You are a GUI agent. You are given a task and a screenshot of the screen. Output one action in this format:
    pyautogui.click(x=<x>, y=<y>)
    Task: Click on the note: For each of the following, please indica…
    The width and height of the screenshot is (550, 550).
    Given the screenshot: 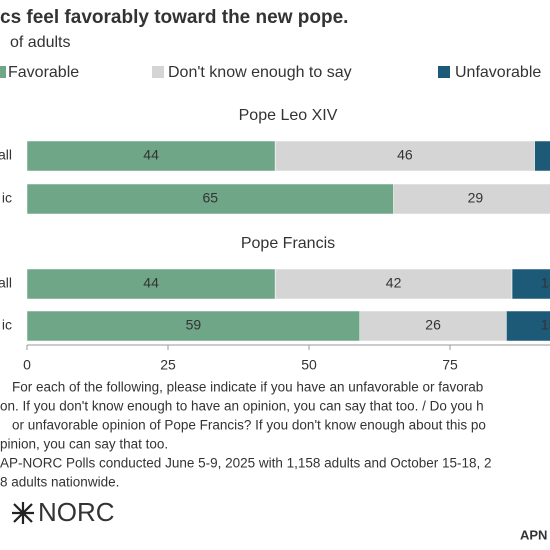 What is the action you would take?
    pyautogui.click(x=247, y=387)
    